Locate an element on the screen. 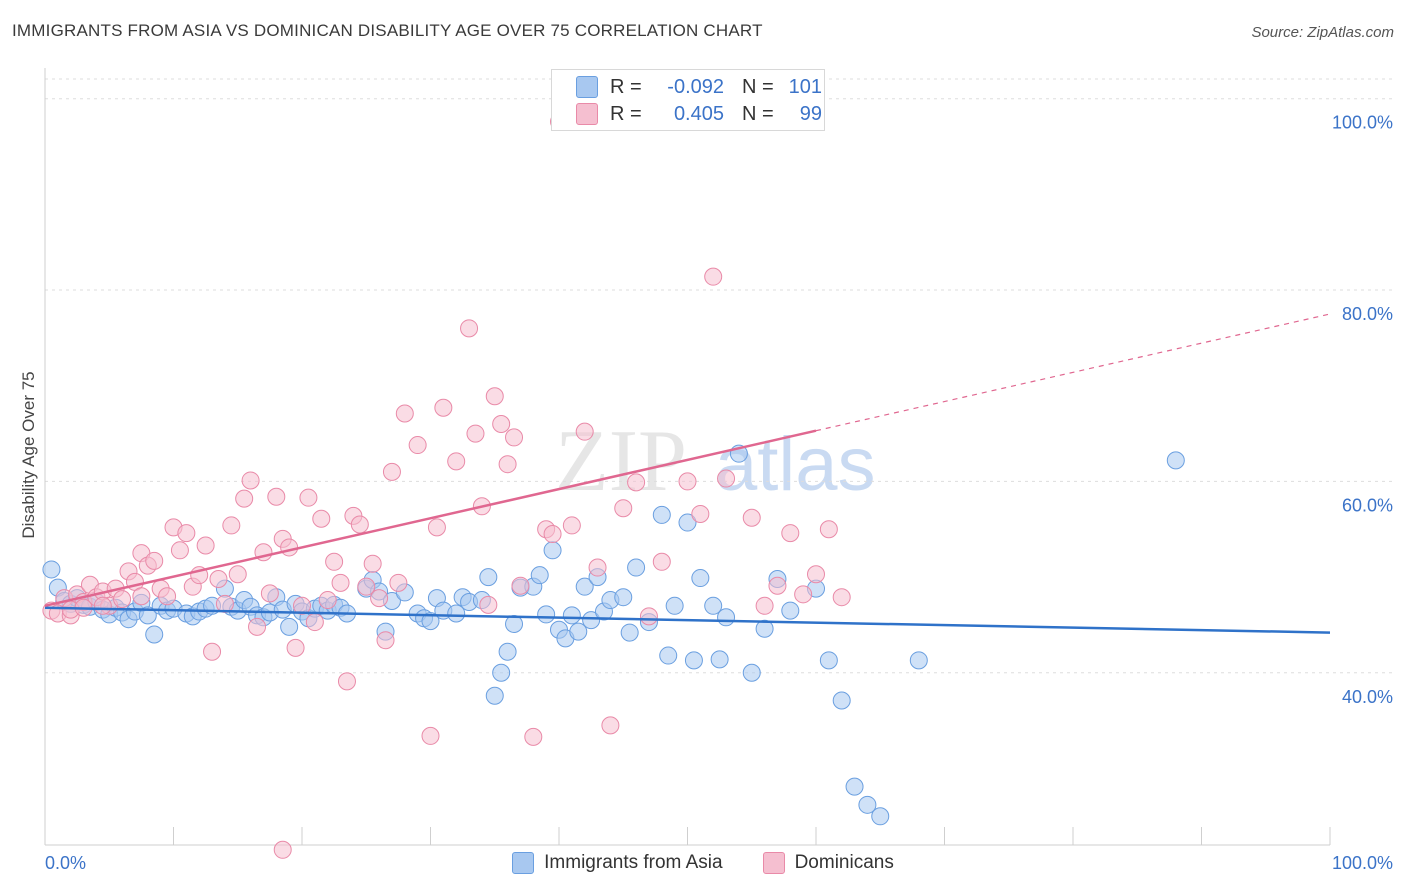 The width and height of the screenshot is (1406, 892). source-label: Source: ZipAtlas.com is located at coordinates (1322, 32).